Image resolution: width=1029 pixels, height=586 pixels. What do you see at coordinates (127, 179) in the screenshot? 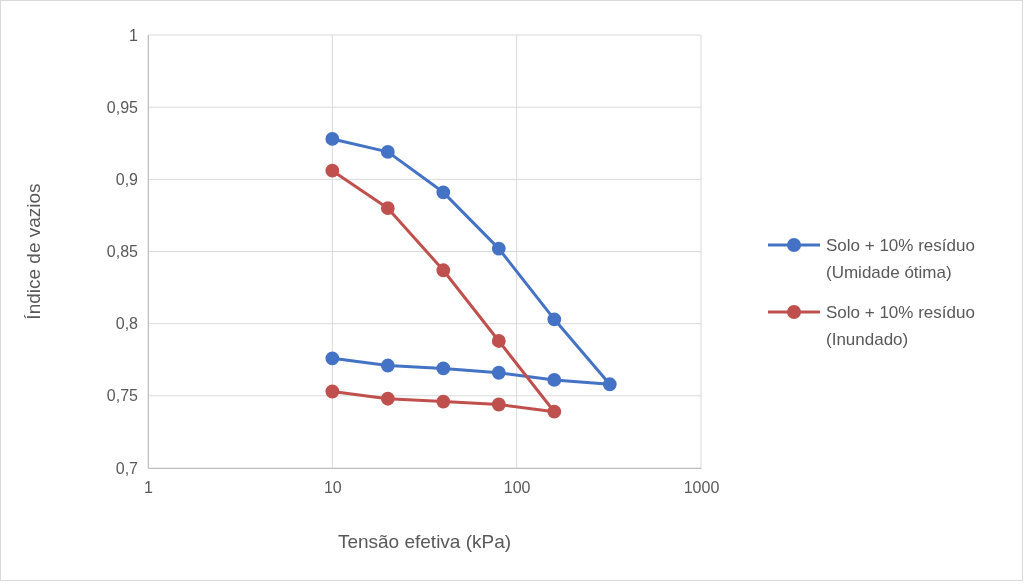
I see `y-tick-label: 0,9` at bounding box center [127, 179].